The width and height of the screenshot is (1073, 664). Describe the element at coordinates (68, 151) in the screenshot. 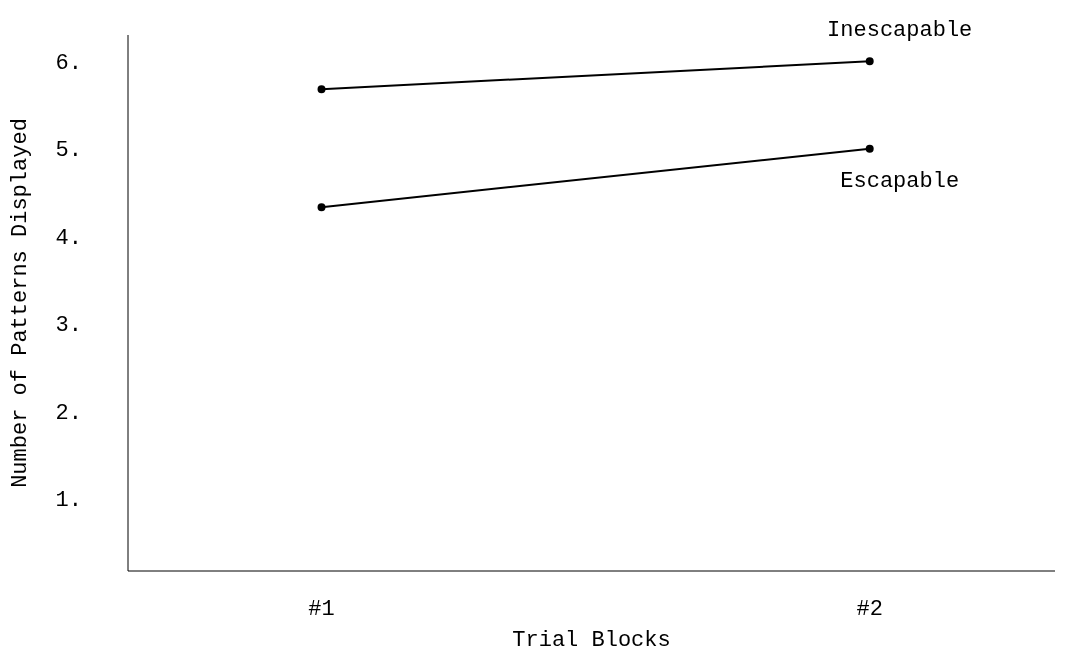

I see `y-tick-label: 5.` at that location.